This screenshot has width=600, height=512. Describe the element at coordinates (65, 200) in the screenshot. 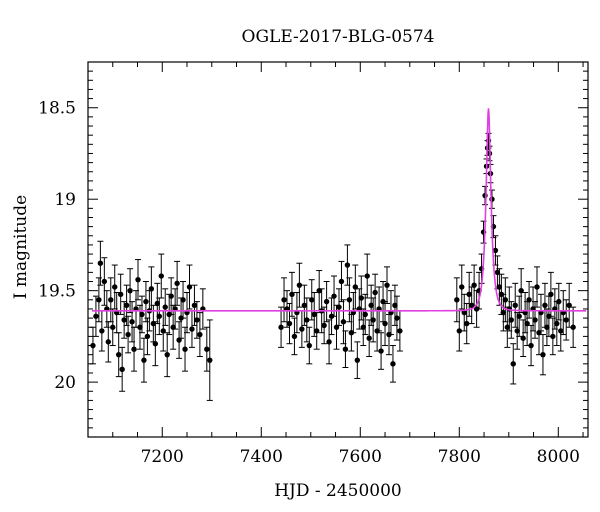

I see `y-tick-label: 19` at that location.